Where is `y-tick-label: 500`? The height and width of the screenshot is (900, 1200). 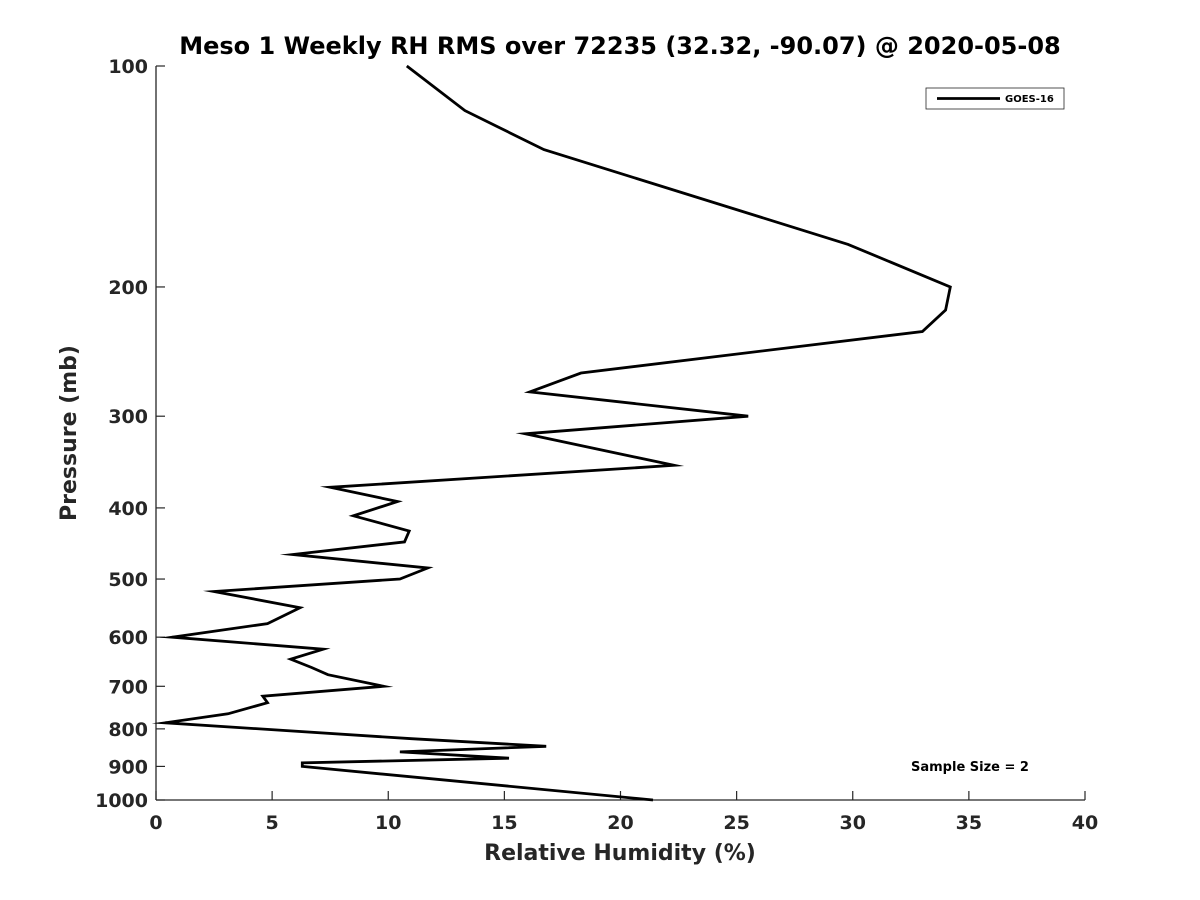
y-tick-label: 500 is located at coordinates (128, 580).